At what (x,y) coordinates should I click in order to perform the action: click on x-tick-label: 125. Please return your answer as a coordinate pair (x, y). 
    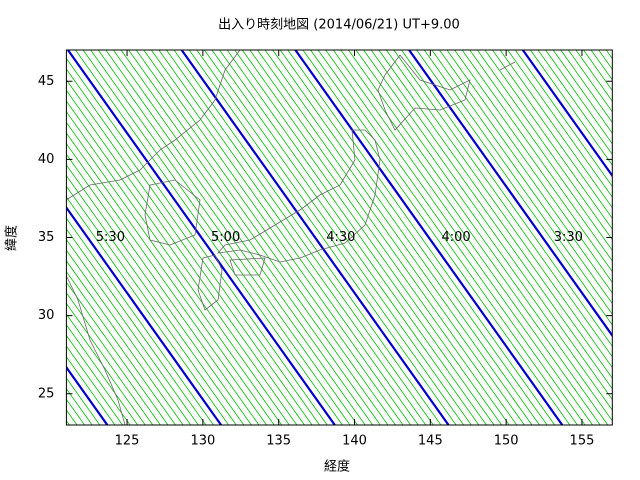
    Looking at the image, I should click on (127, 441).